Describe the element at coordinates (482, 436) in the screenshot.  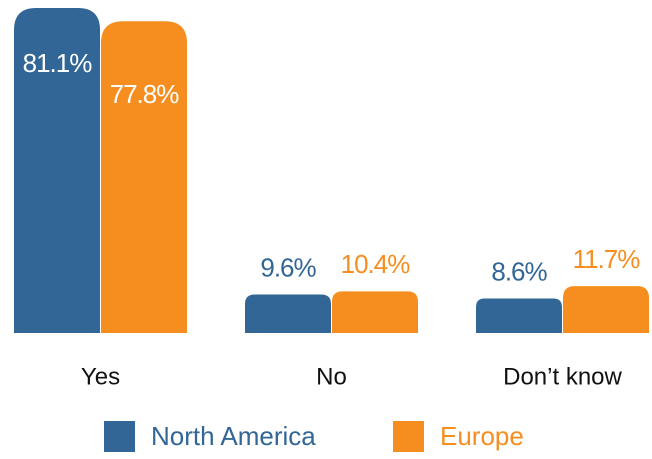
I see `legend-label: Europe` at that location.